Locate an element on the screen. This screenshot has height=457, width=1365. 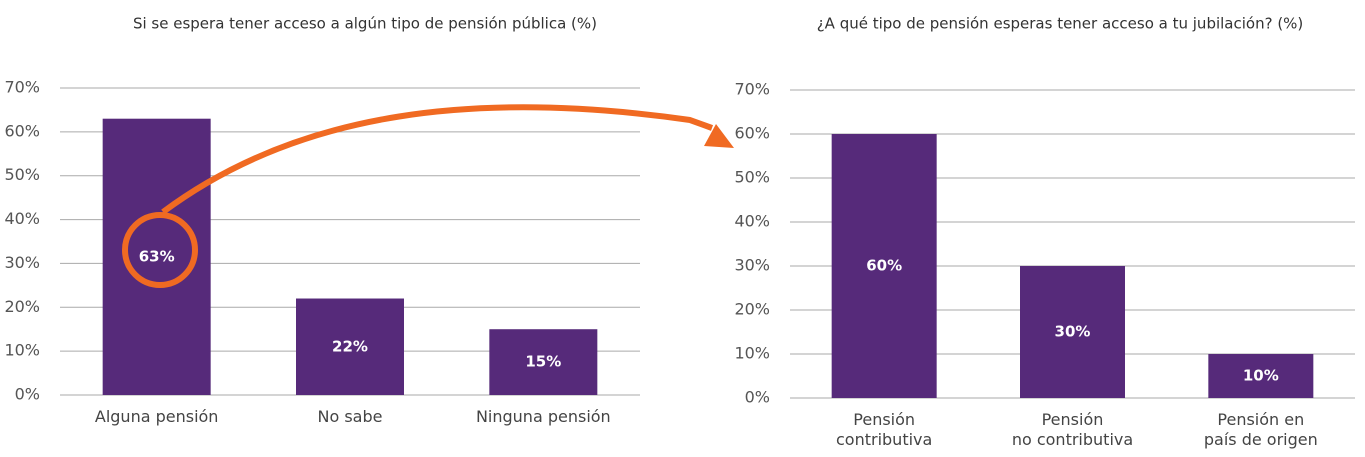
value-label: 60% is located at coordinates (884, 266).